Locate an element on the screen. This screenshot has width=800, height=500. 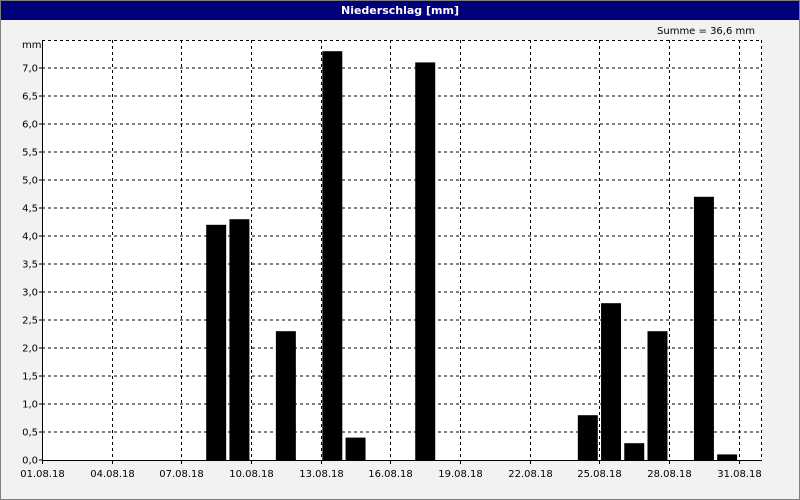
y-tick-label: 6,0 is located at coordinates (30, 125).